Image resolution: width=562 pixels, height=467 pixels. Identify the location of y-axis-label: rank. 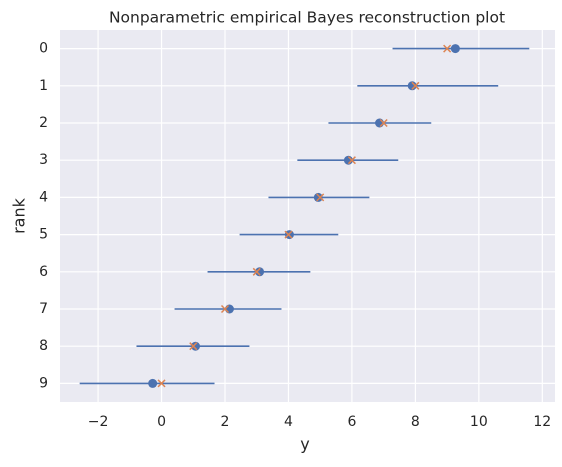
(19, 215).